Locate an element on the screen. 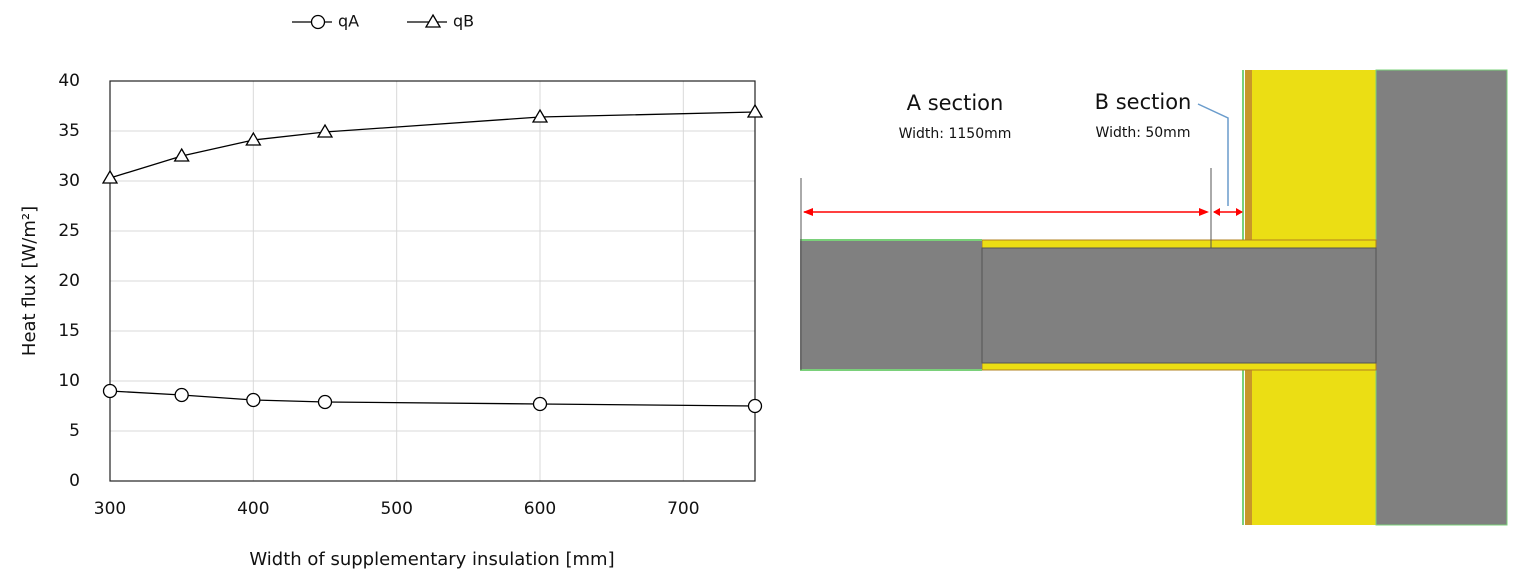 The image size is (1520, 585). y-axis-label: Heat flux [W/m²] is located at coordinates (29, 281).